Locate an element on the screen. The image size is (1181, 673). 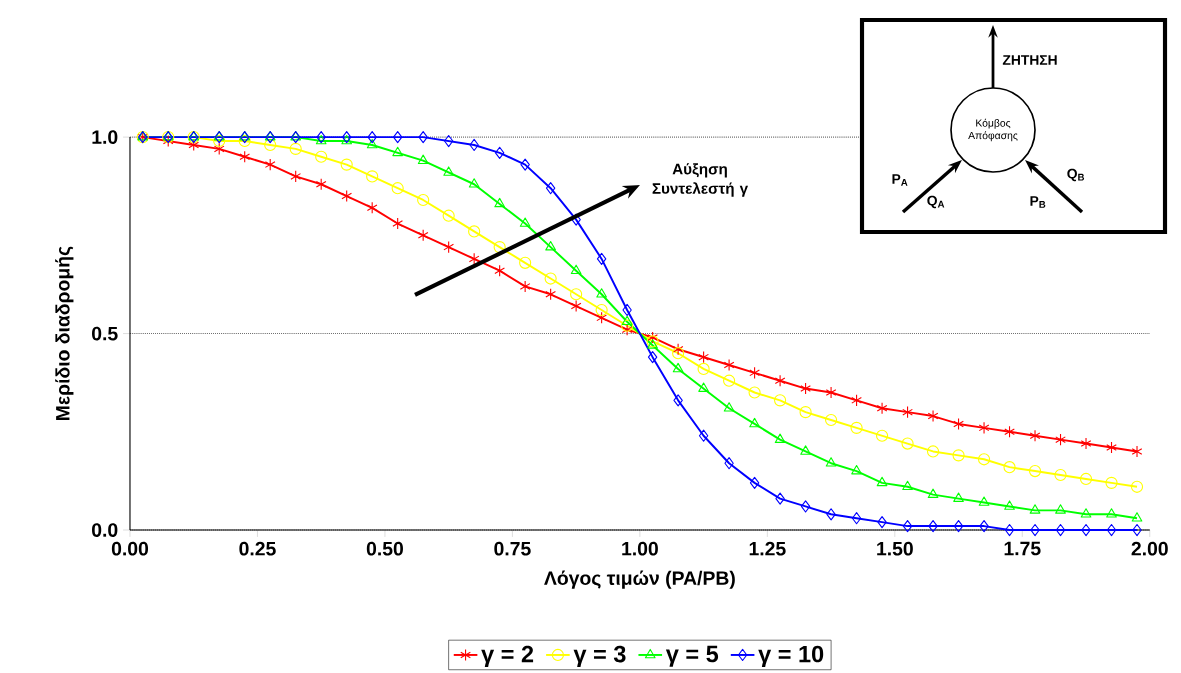
annotation: Κόμβος Απόφασης is located at coordinates (993, 130).